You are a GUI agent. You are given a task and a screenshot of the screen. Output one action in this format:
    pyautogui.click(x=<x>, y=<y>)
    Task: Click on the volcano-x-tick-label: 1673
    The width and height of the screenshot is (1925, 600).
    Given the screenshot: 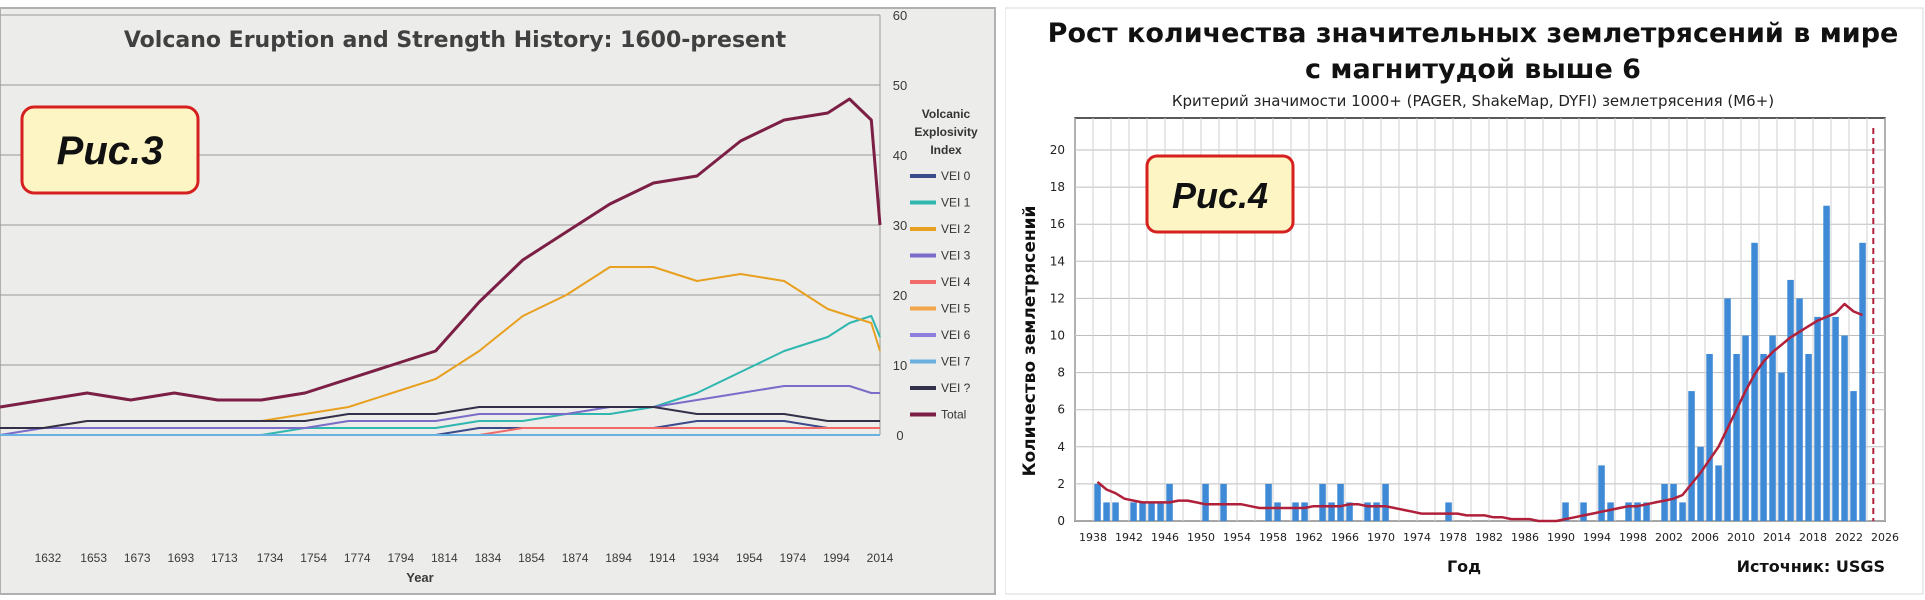 What is the action you would take?
    pyautogui.click(x=137, y=558)
    